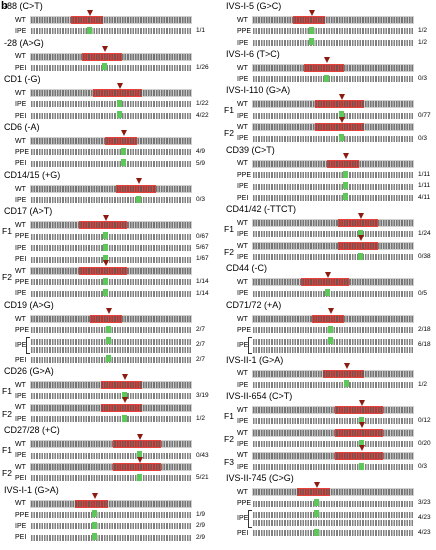 This screenshot has width=436, height=550. Describe the element at coordinates (255, 359) in the screenshot. I see `mutation-title: IVS-II-1 (G>A)` at that location.